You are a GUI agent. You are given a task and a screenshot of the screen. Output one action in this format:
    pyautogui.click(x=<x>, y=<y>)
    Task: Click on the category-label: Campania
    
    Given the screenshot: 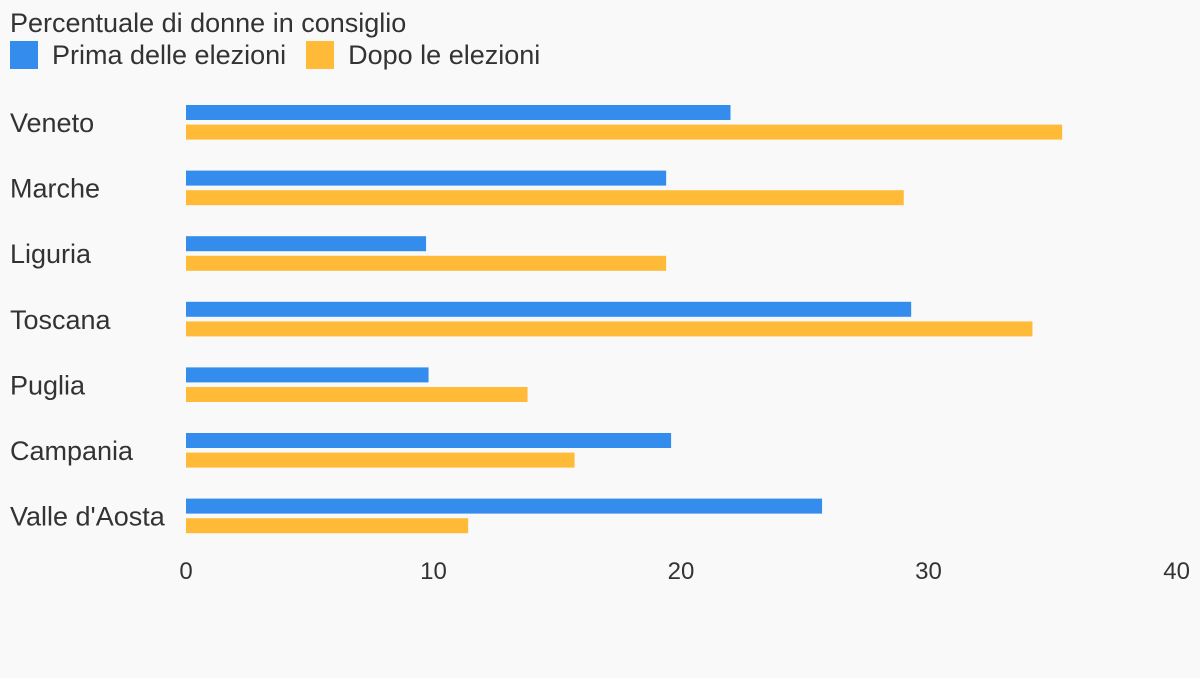 What is the action you would take?
    pyautogui.click(x=72, y=451)
    